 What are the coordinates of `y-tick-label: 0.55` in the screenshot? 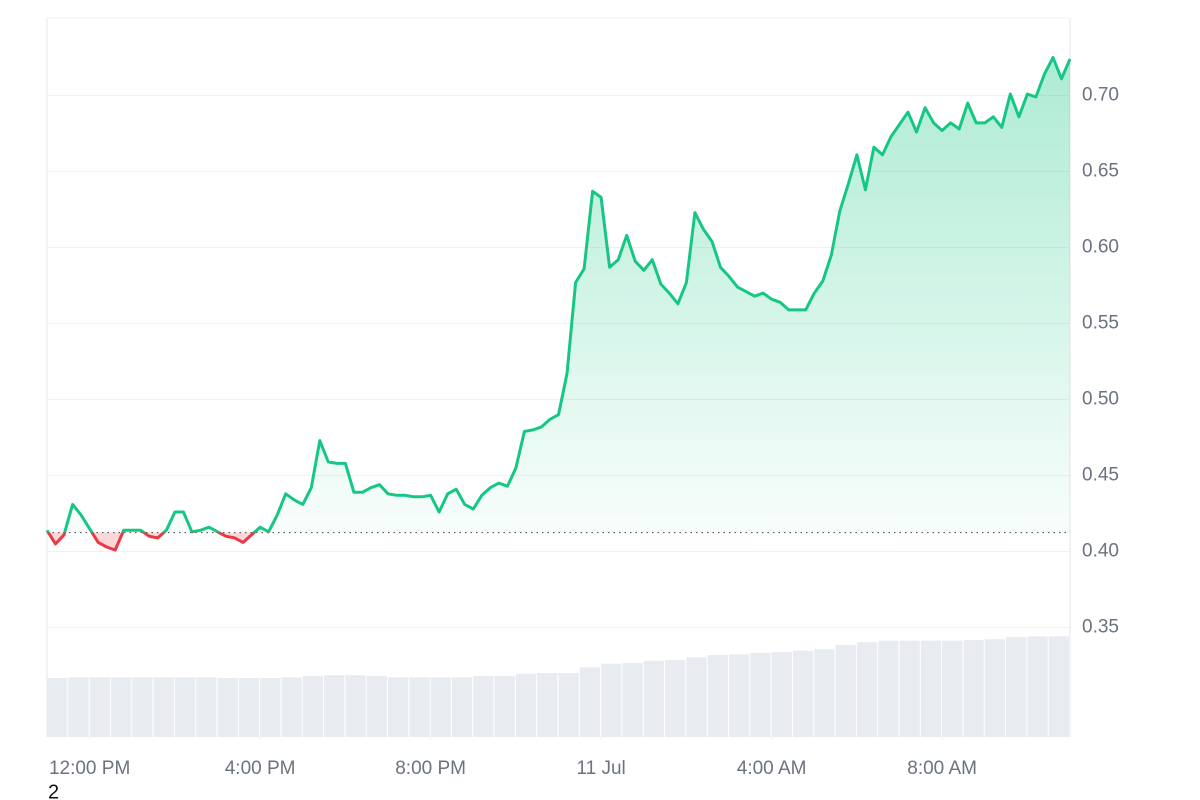 It's located at (1100, 323).